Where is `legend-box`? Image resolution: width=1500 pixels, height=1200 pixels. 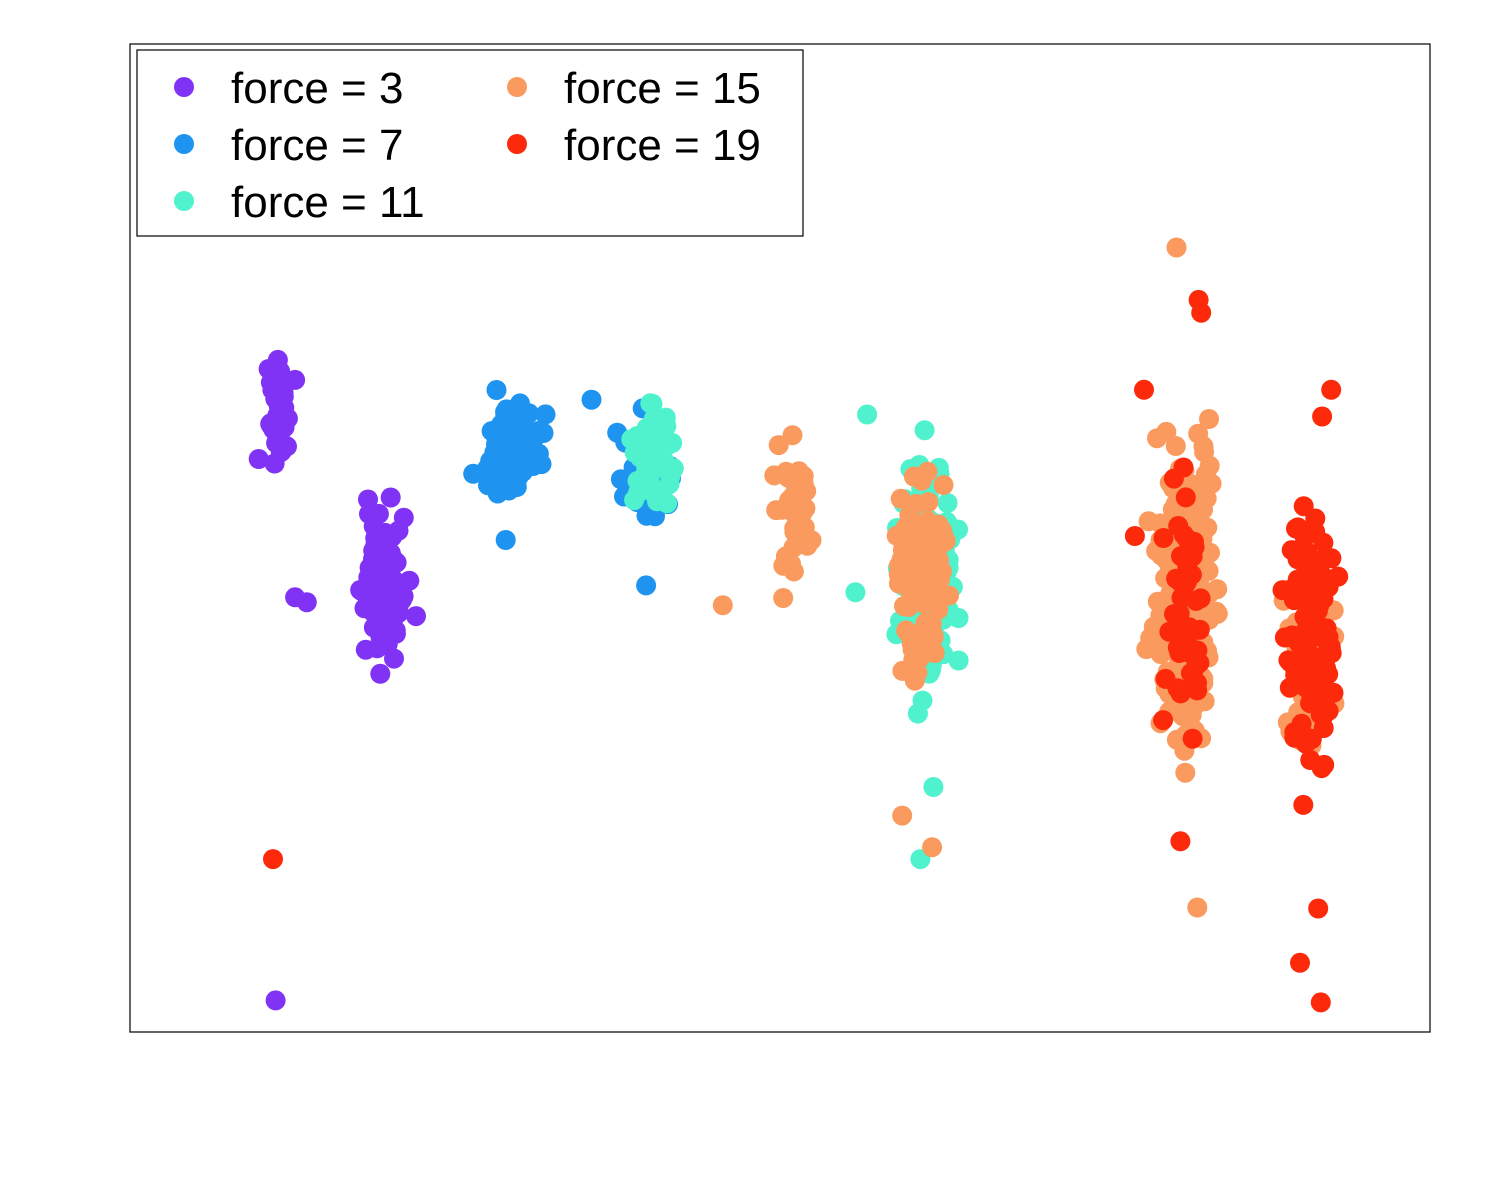
legend-box is located at coordinates (470, 143).